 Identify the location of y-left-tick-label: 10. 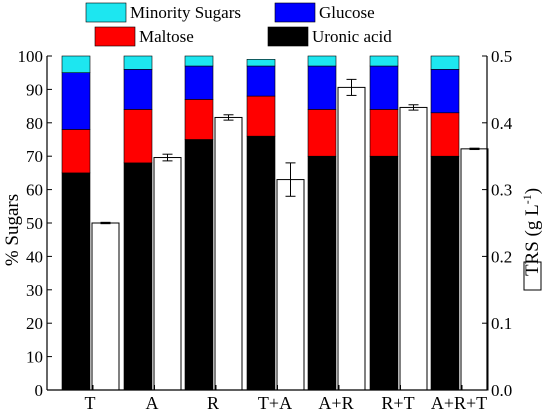
(34, 357).